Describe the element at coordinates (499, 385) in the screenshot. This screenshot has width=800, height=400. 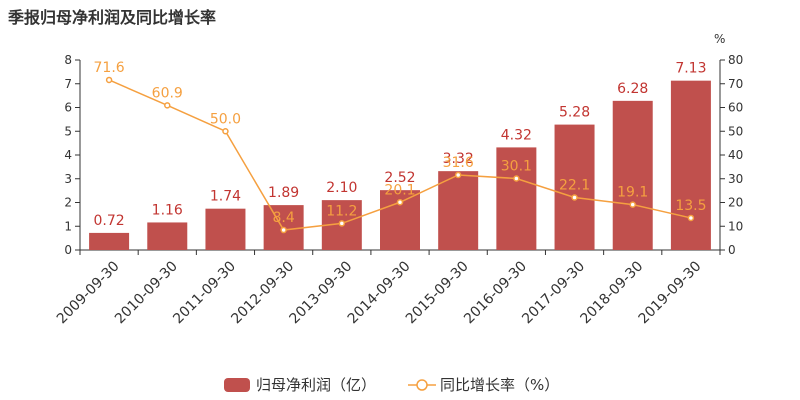
I see `legend-label-growth: 同比增长率（%）` at that location.